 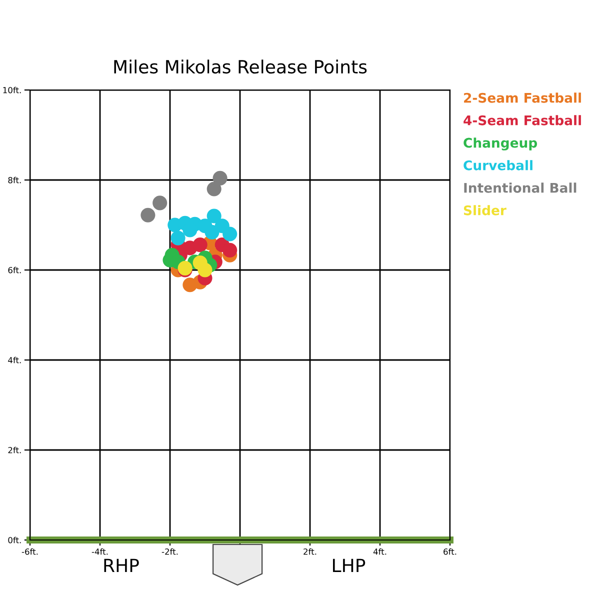 What do you see at coordinates (12, 90) in the screenshot?
I see `y-tick-label: 10ft.` at bounding box center [12, 90].